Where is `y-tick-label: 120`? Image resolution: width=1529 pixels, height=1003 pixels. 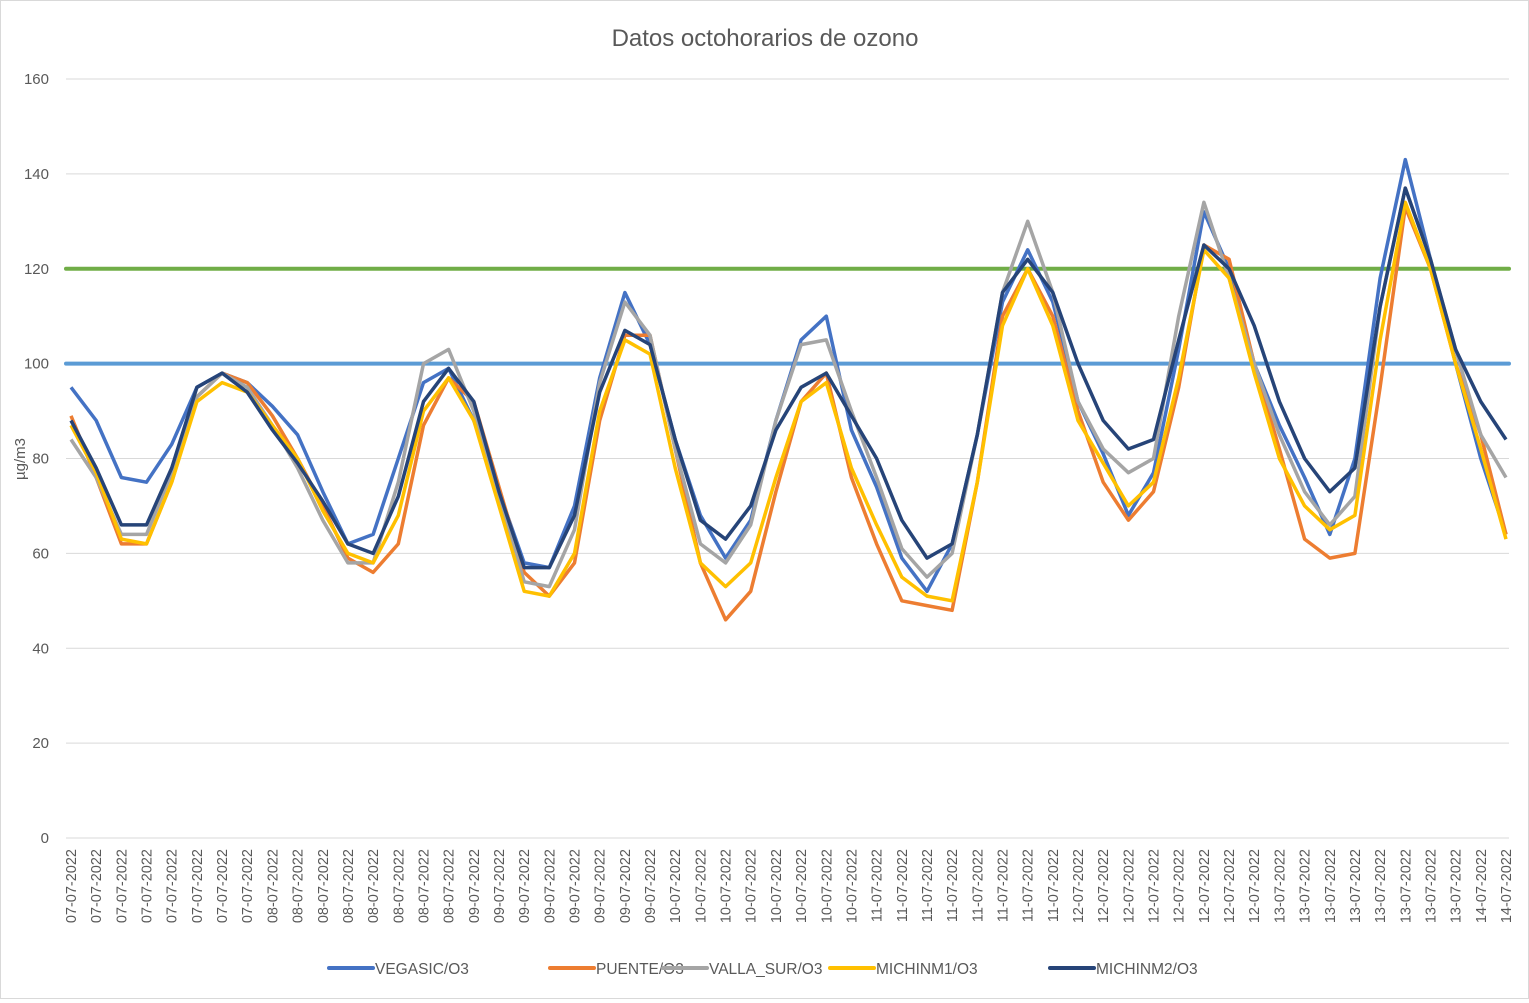
y-tick-label: 120 is located at coordinates (36, 269).